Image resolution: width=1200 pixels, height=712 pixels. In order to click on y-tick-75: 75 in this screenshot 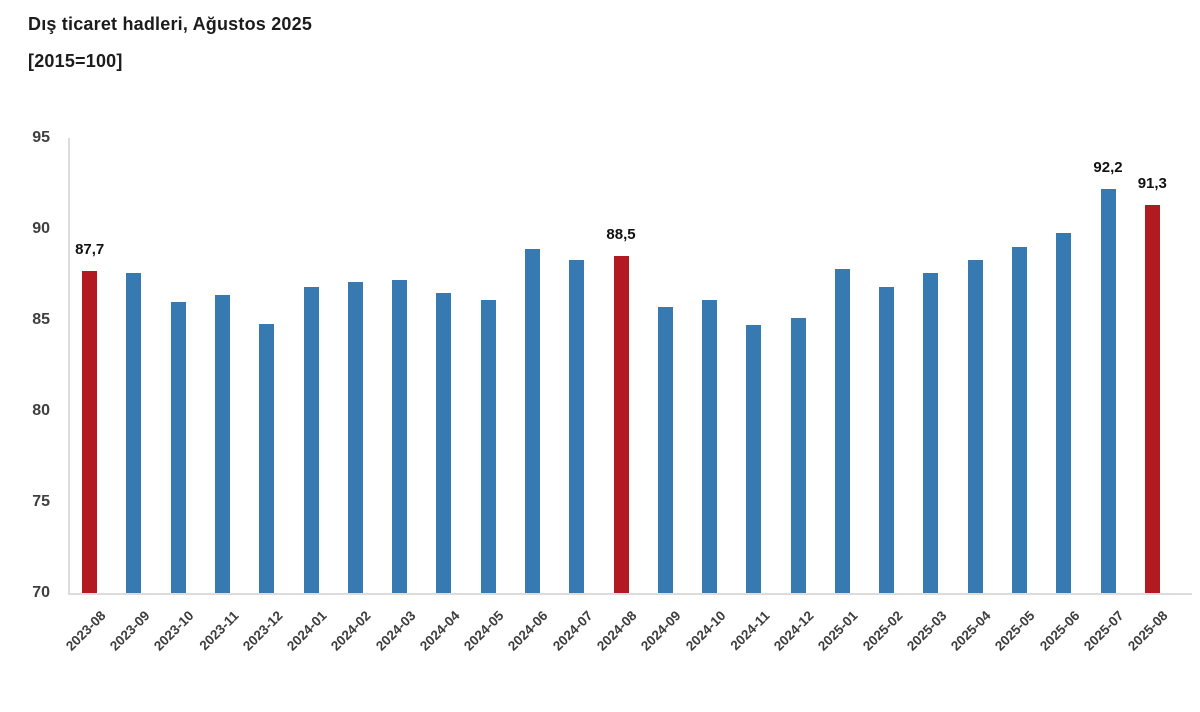, I will do `click(41, 501)`.